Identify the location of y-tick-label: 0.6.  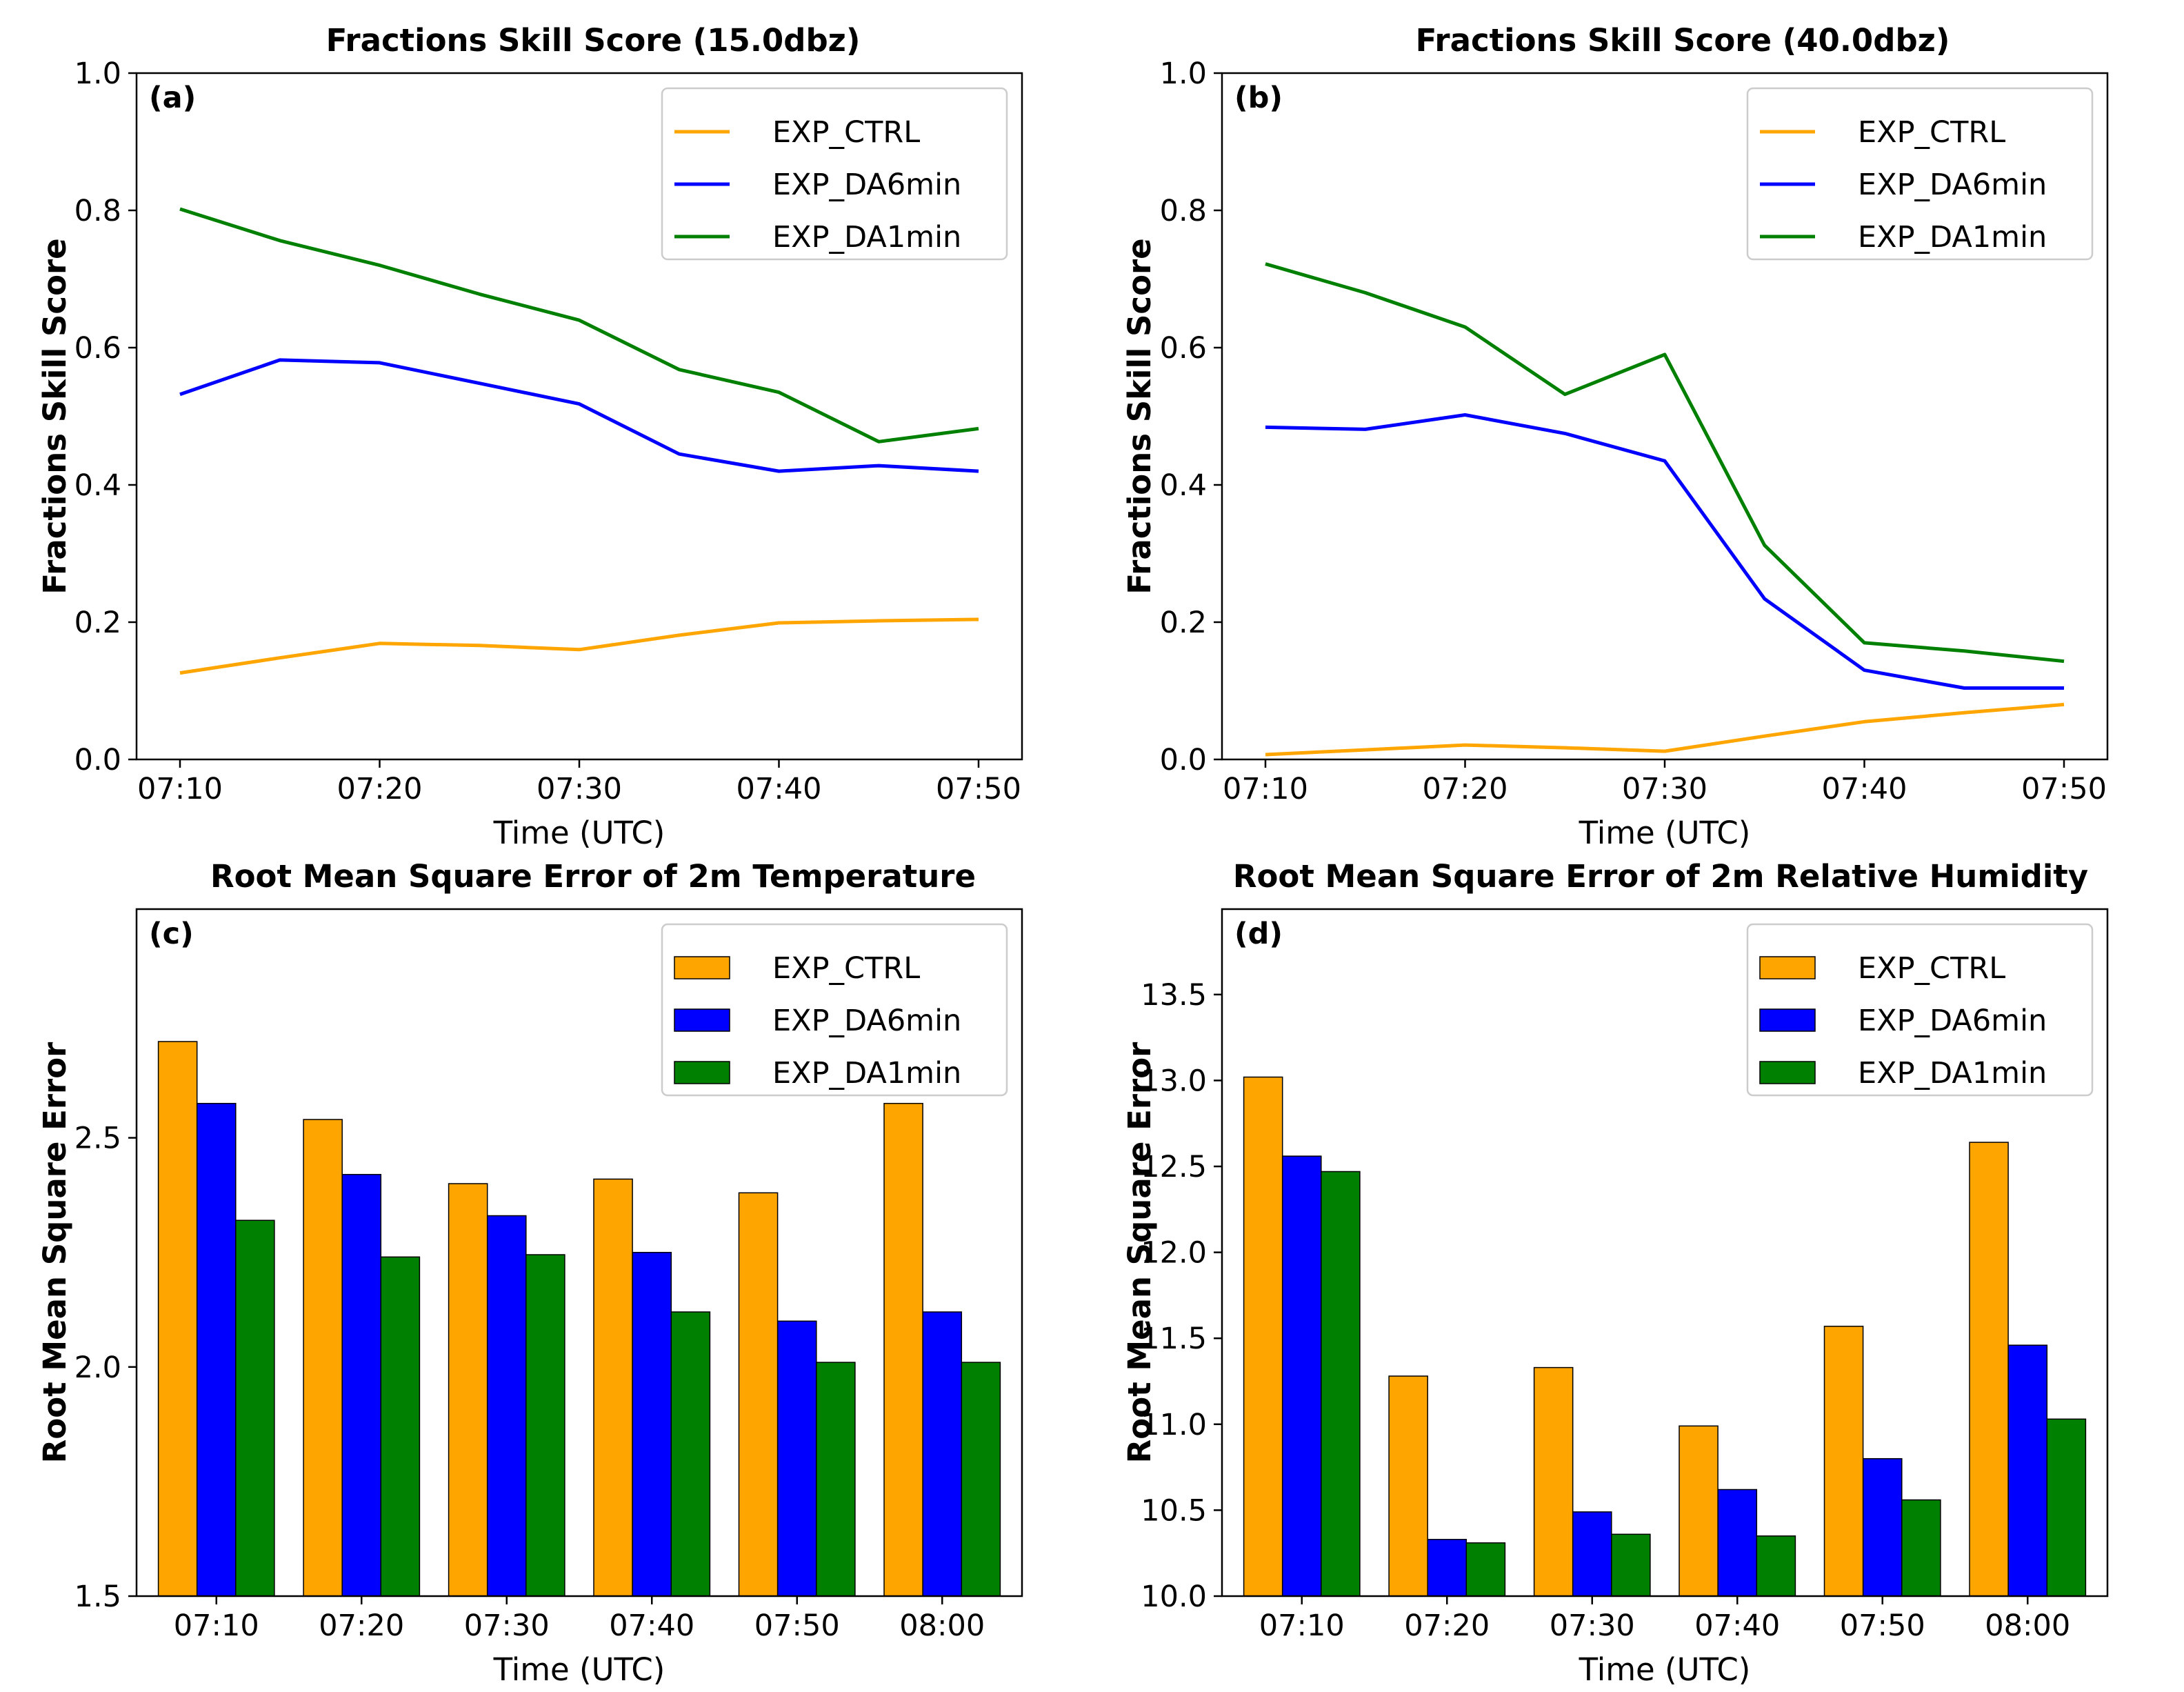
(1183, 348).